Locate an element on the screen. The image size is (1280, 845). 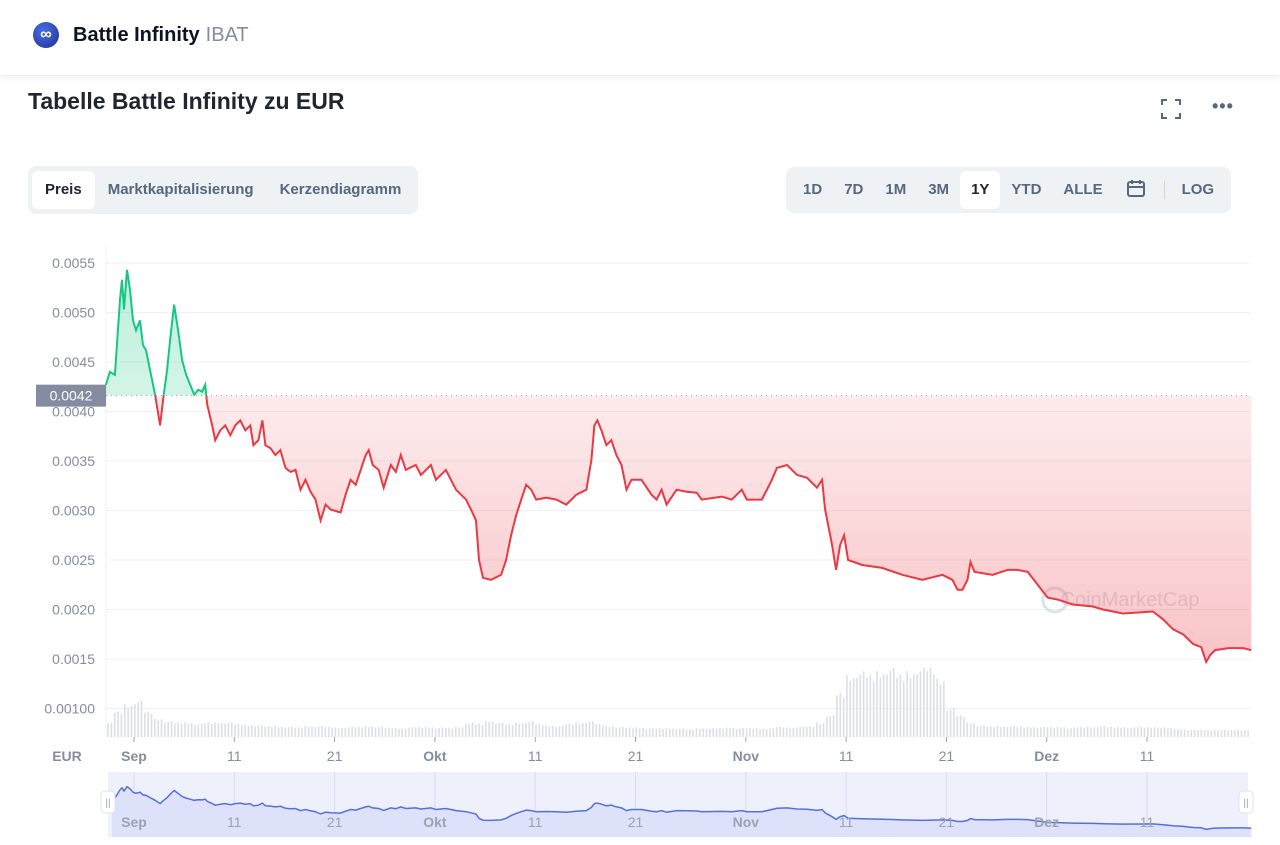
range-ytd: YTD is located at coordinates (1026, 189).